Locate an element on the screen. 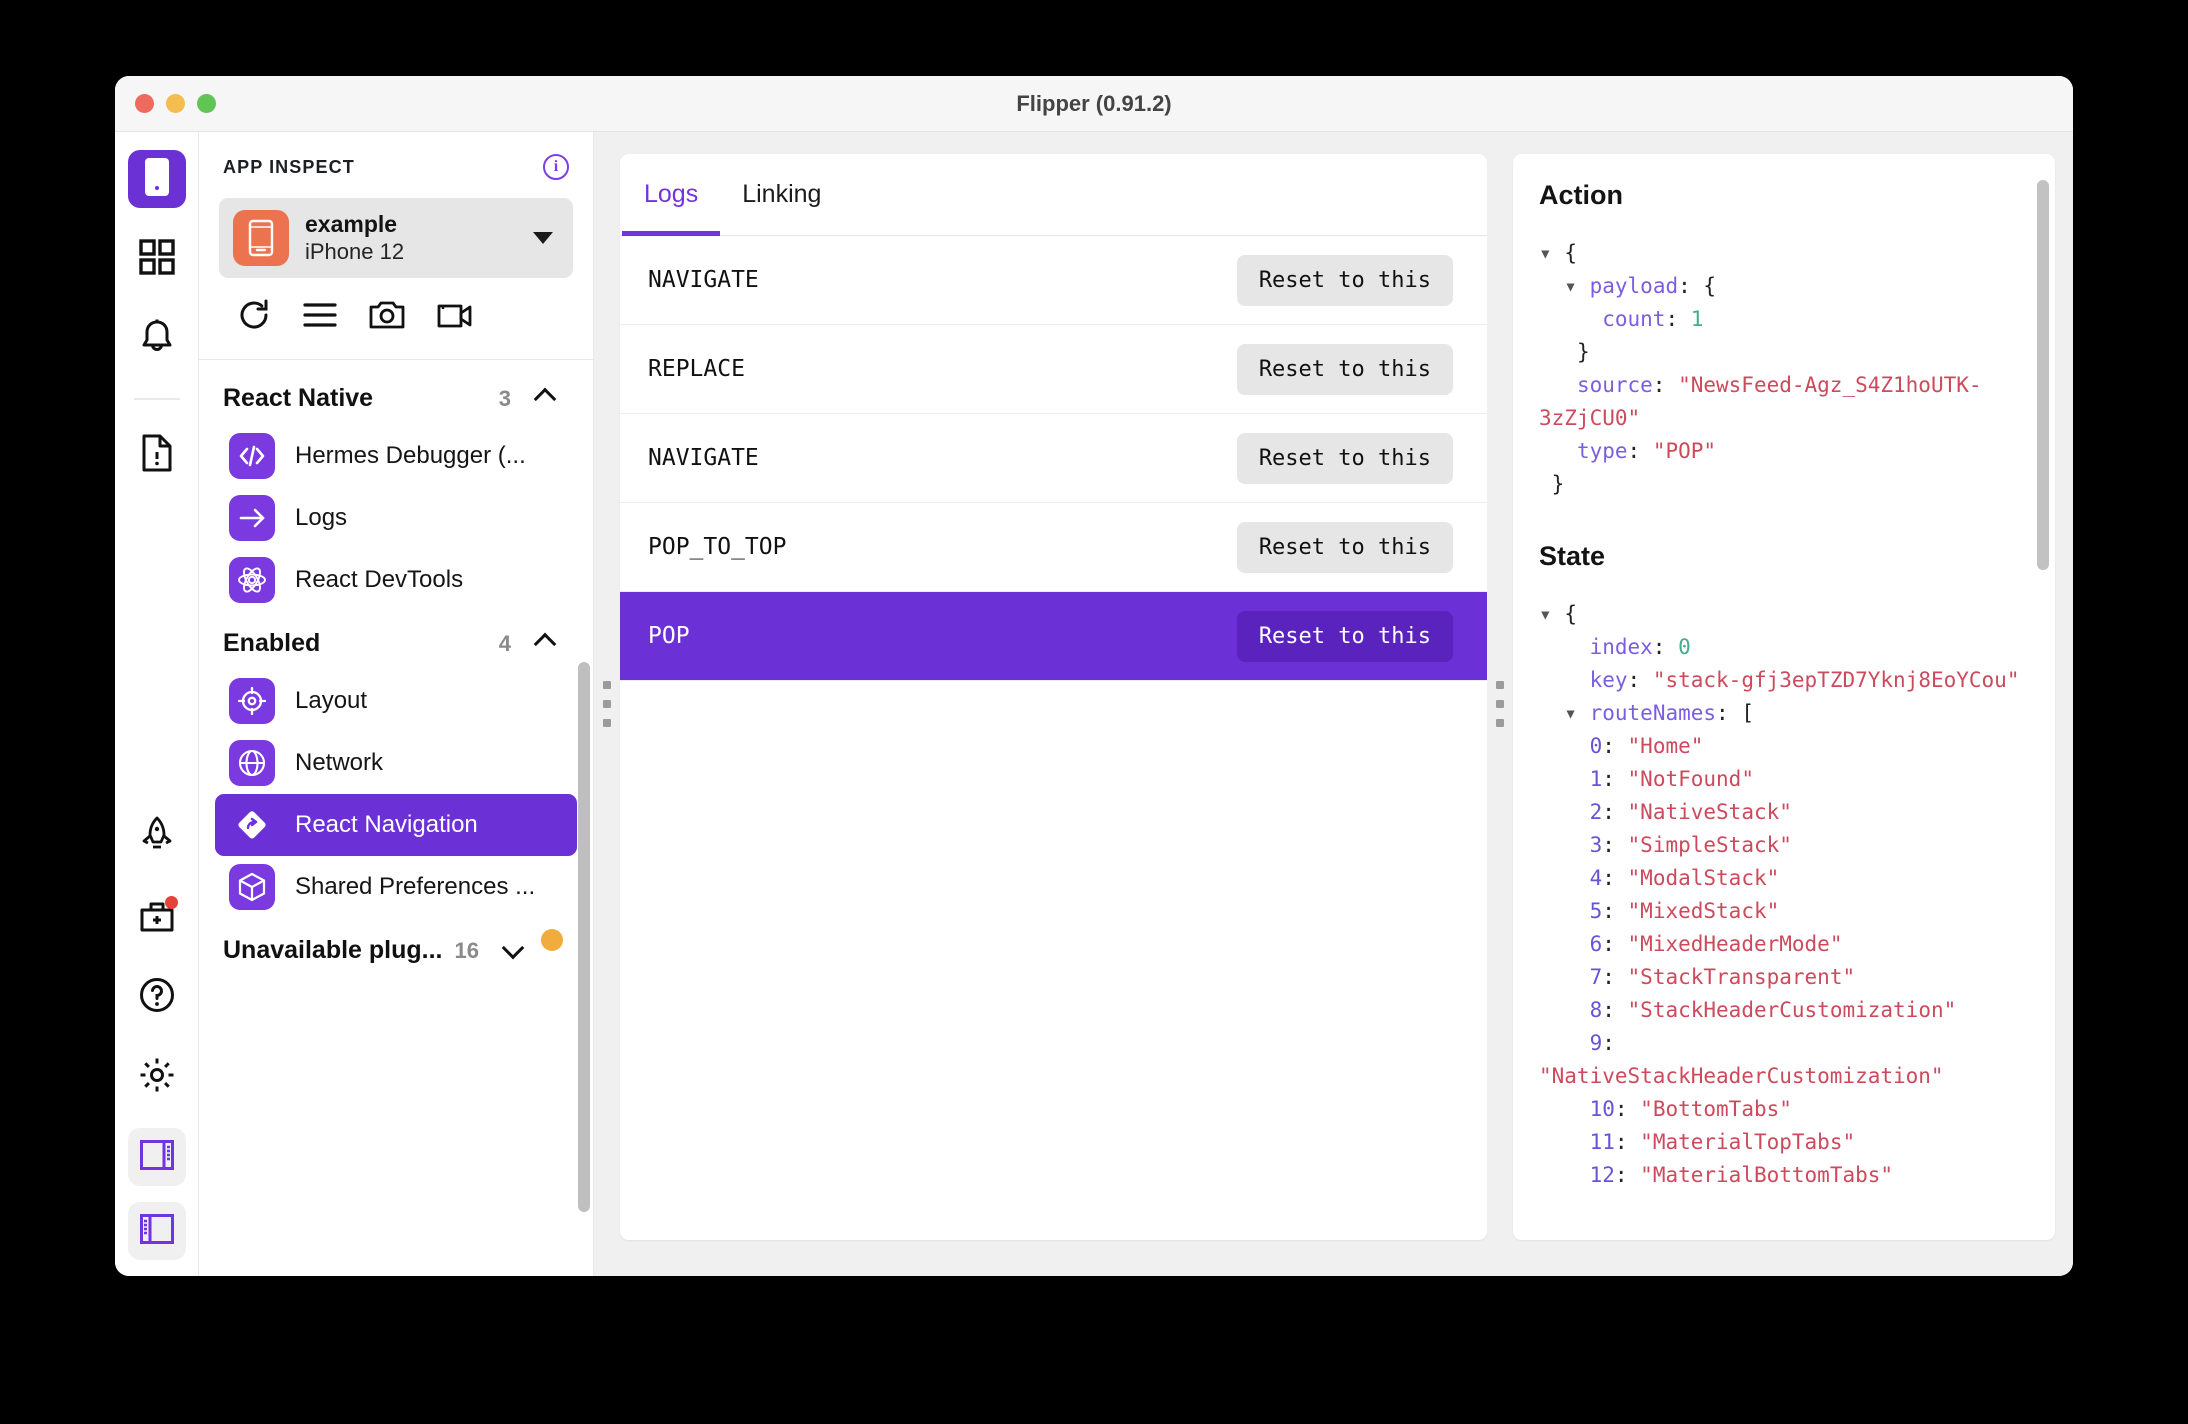 The height and width of the screenshot is (1424, 2188). rail-toggle-right-sidebar is located at coordinates (156, 1157).